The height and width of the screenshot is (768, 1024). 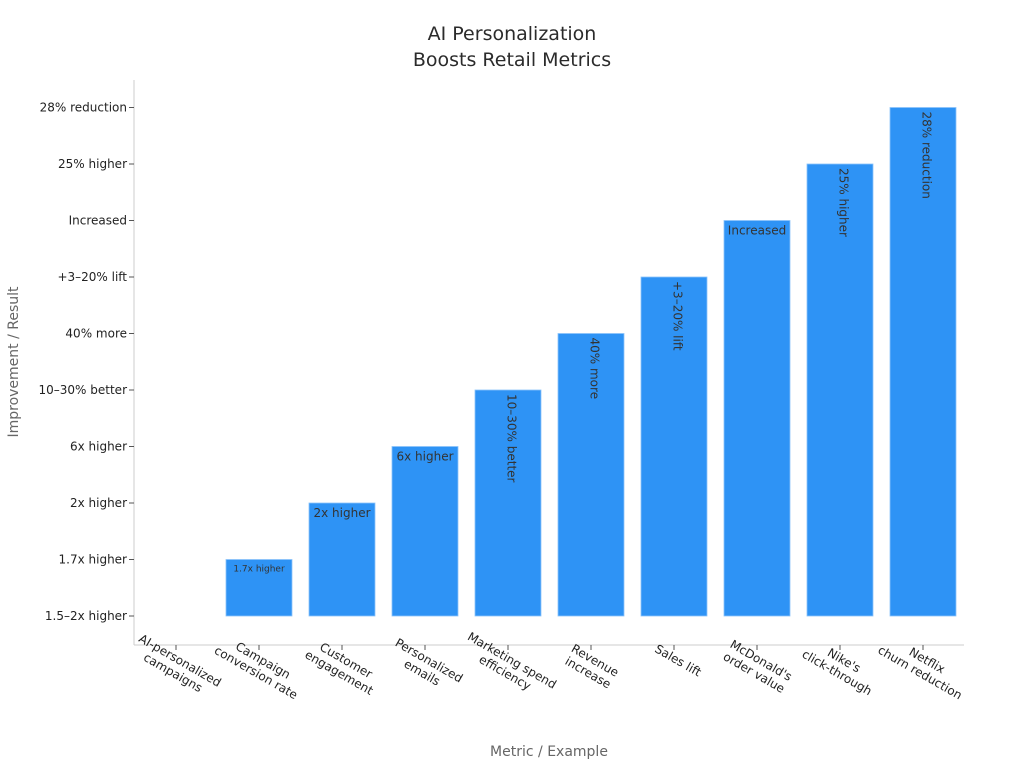 I want to click on y-tick-label: 28% reduction, so click(x=83, y=108).